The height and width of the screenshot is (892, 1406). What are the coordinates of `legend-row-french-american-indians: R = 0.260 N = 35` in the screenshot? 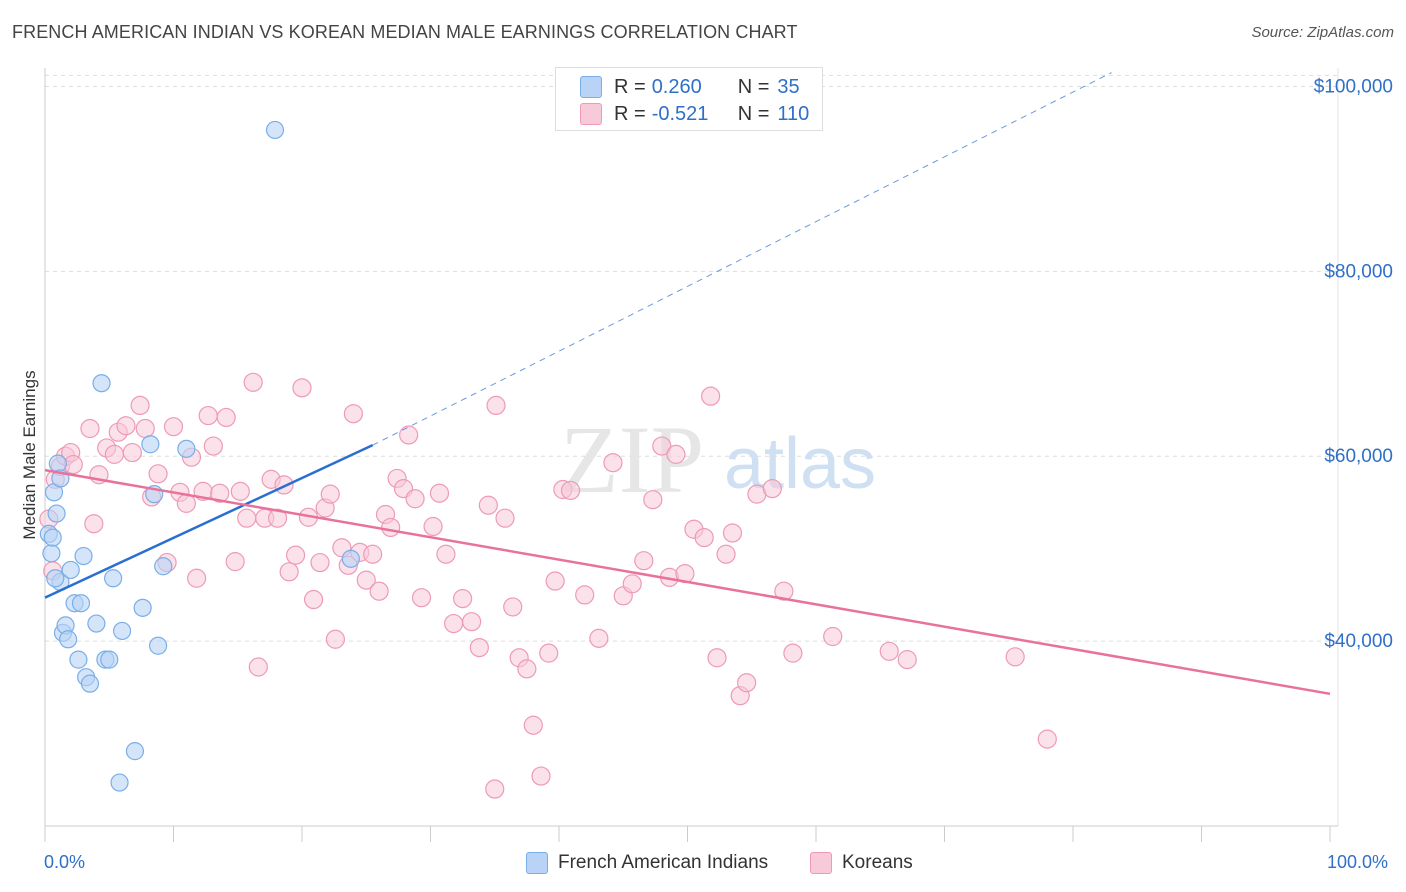 It's located at (690, 87).